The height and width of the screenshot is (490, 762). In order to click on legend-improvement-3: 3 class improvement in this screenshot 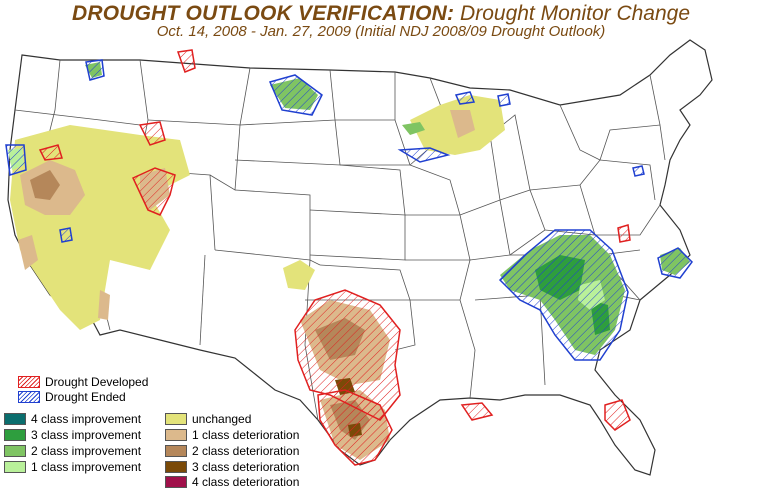, I will do `click(72, 435)`.